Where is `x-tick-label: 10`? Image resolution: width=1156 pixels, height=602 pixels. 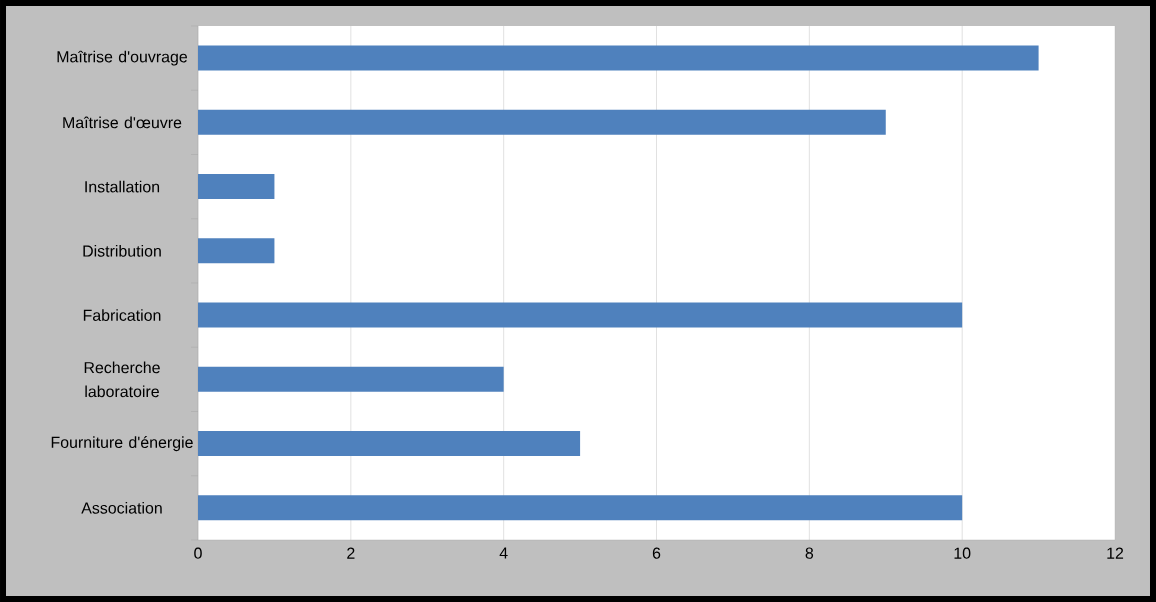
x-tick-label: 10 is located at coordinates (962, 553).